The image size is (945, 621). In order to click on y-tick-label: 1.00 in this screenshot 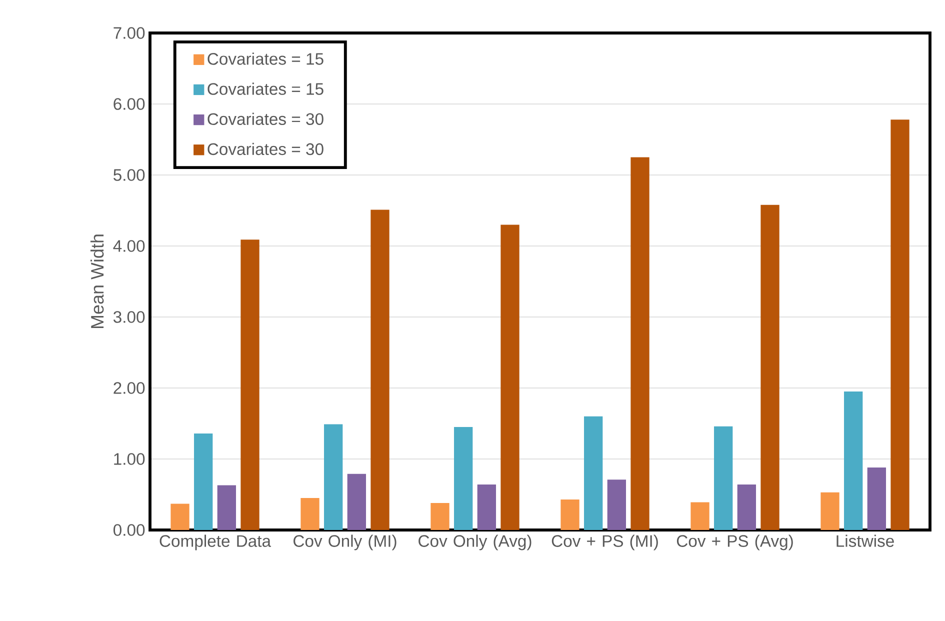, I will do `click(129, 459)`.